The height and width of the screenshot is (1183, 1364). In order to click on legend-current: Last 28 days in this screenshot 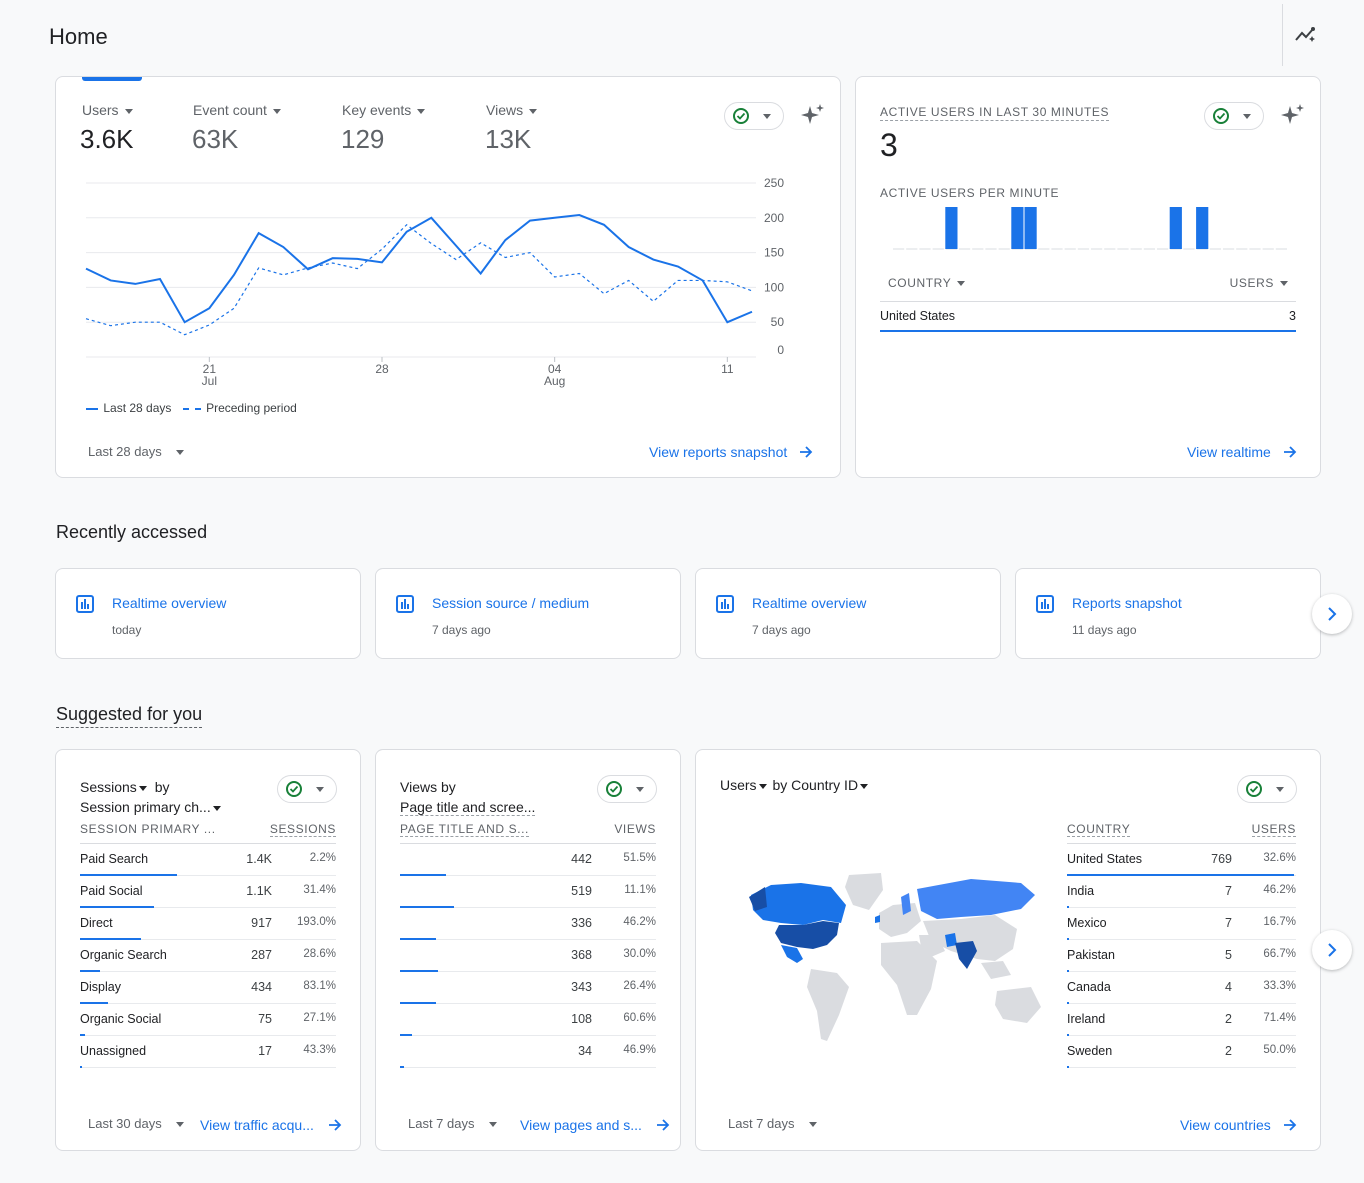, I will do `click(137, 408)`.